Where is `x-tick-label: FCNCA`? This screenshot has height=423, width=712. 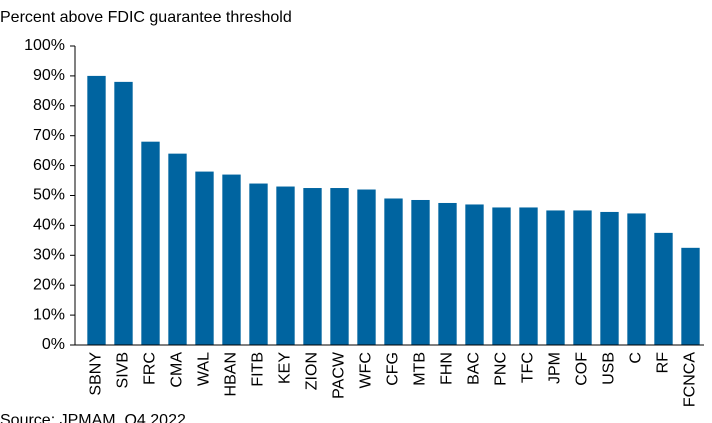 x-tick-label: FCNCA is located at coordinates (690, 379).